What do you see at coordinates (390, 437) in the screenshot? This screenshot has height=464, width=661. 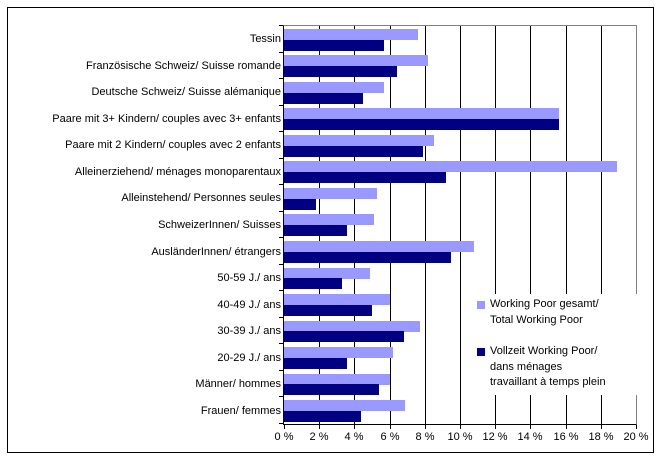 I see `x-tick-label-3: 6 %` at bounding box center [390, 437].